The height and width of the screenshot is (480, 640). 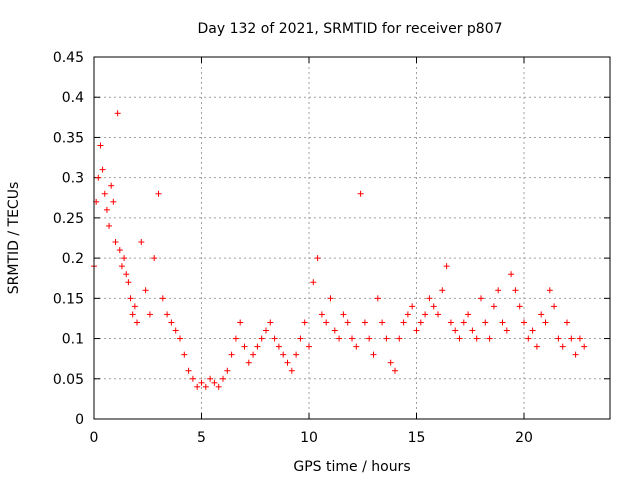 What do you see at coordinates (73, 340) in the screenshot?
I see `y-tick-label: 0.1` at bounding box center [73, 340].